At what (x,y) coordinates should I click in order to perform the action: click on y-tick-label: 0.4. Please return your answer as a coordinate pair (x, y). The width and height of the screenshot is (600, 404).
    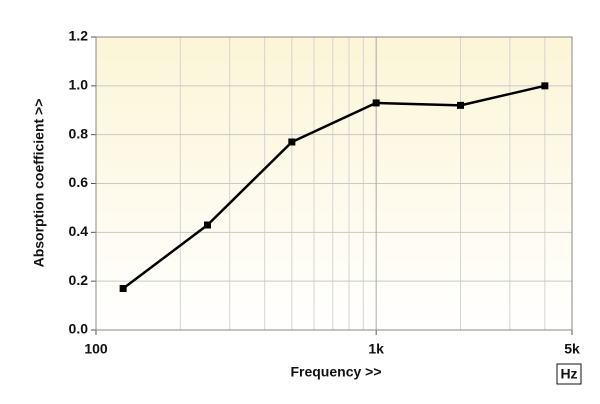
    Looking at the image, I should click on (79, 231).